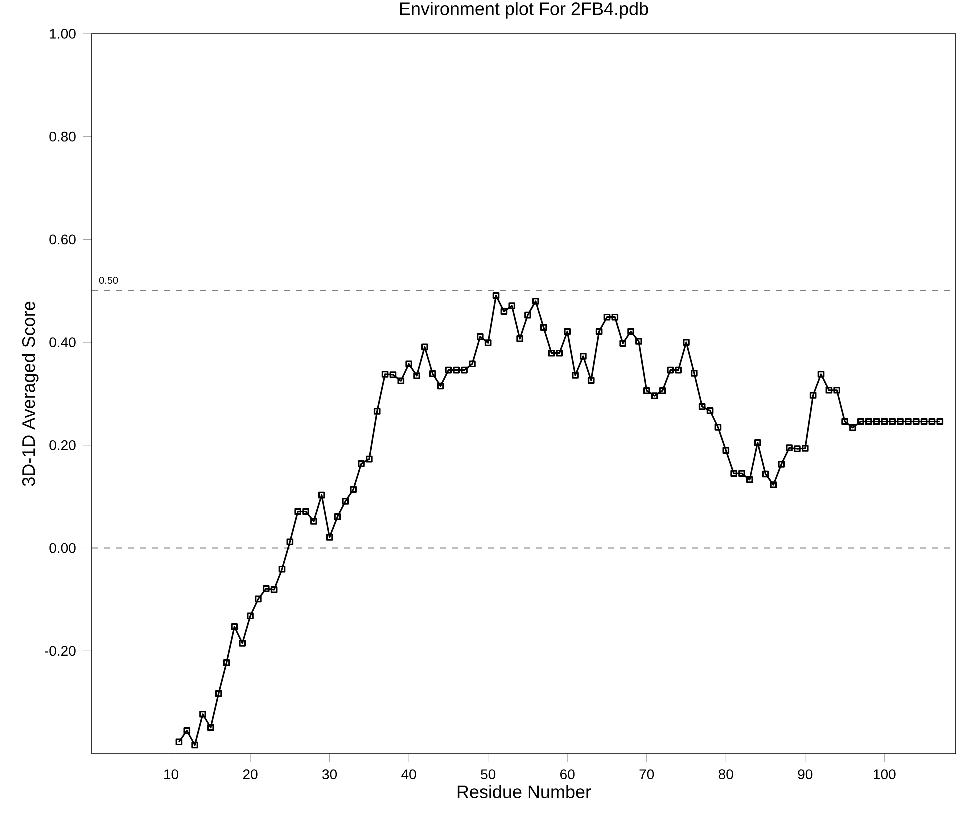  What do you see at coordinates (647, 775) in the screenshot?
I see `x-tick-label: 70` at bounding box center [647, 775].